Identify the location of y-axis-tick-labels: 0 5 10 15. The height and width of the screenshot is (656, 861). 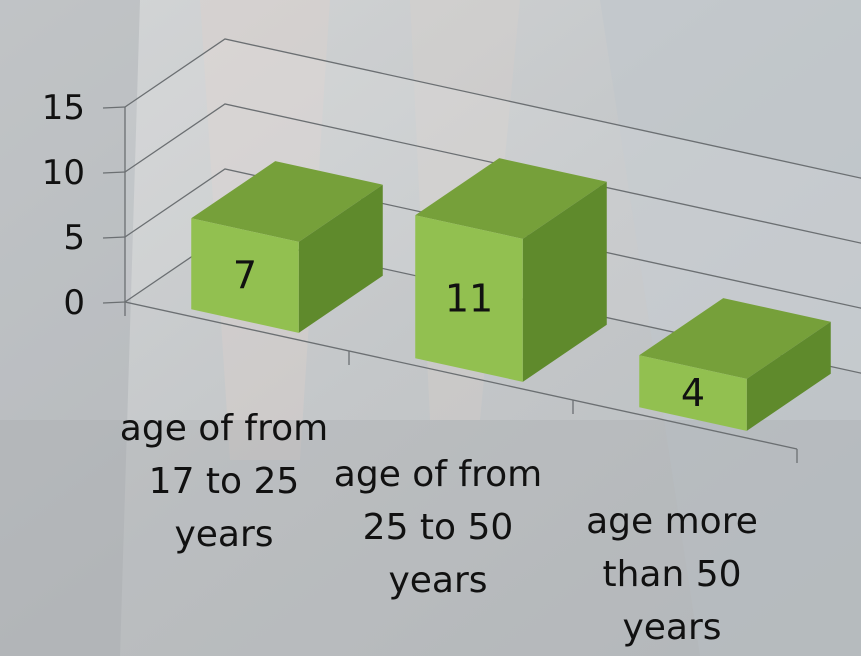
(63, 205).